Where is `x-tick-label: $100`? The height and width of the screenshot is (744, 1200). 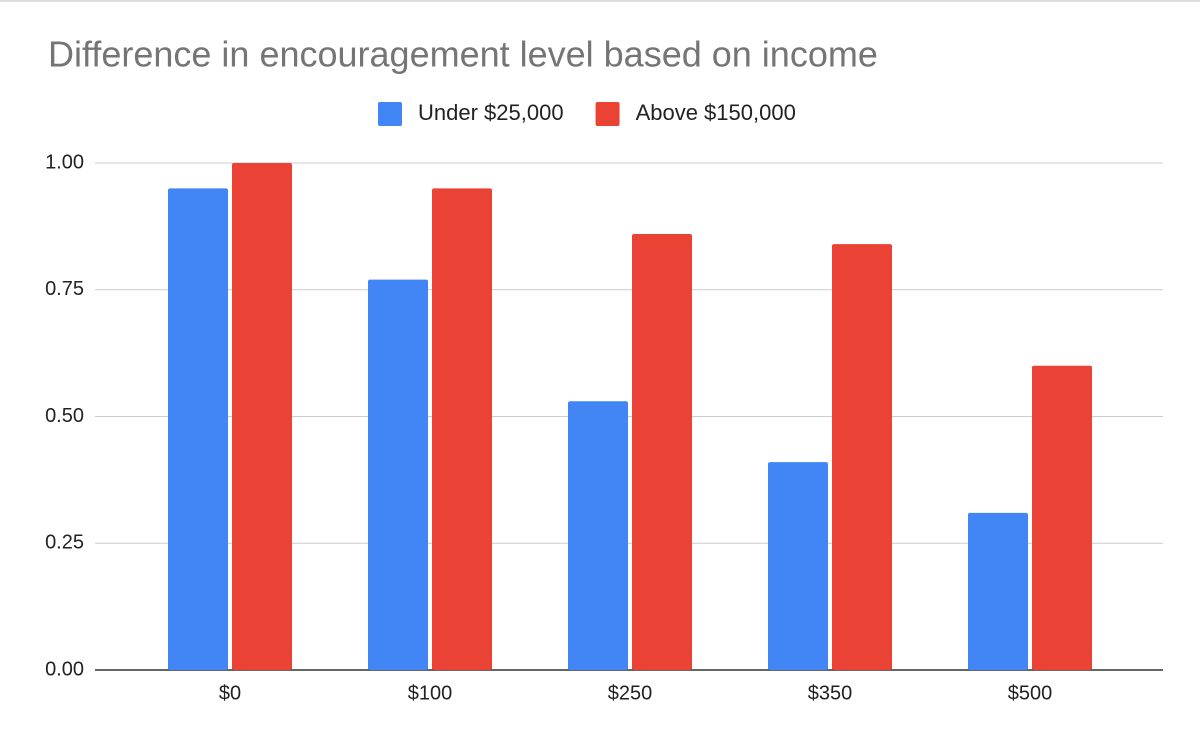 x-tick-label: $100 is located at coordinates (430, 693).